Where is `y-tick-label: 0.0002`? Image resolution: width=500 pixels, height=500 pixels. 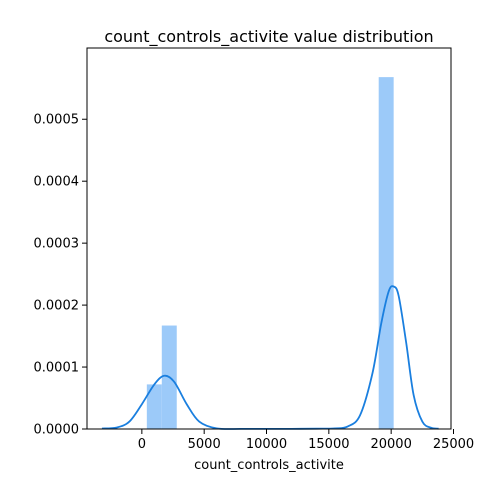
y-tick-label: 0.0002 is located at coordinates (57, 306).